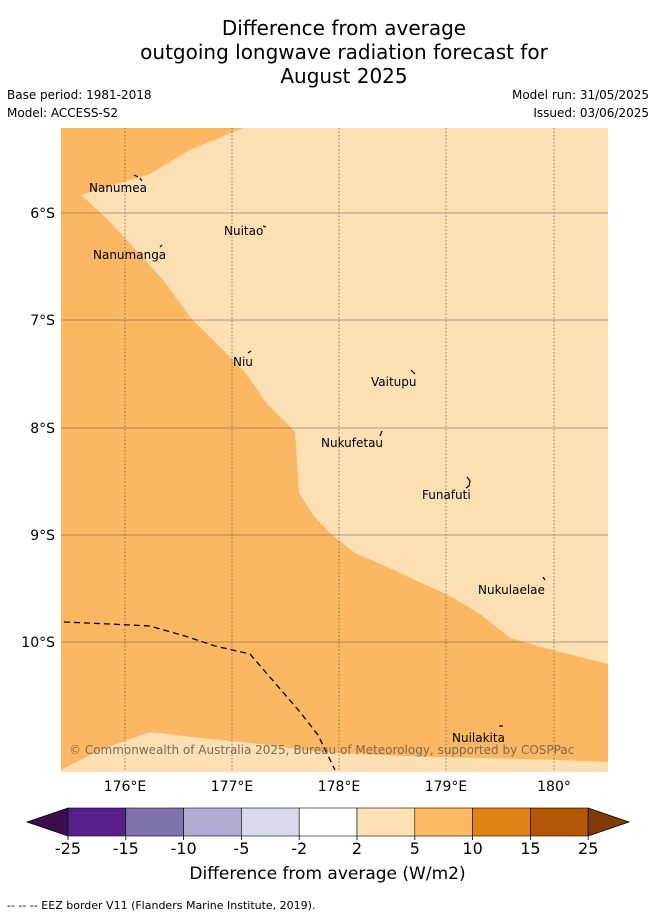 Image resolution: width=655 pixels, height=919 pixels. Describe the element at coordinates (299, 848) in the screenshot. I see `colorbar-tick-label: -2` at that location.